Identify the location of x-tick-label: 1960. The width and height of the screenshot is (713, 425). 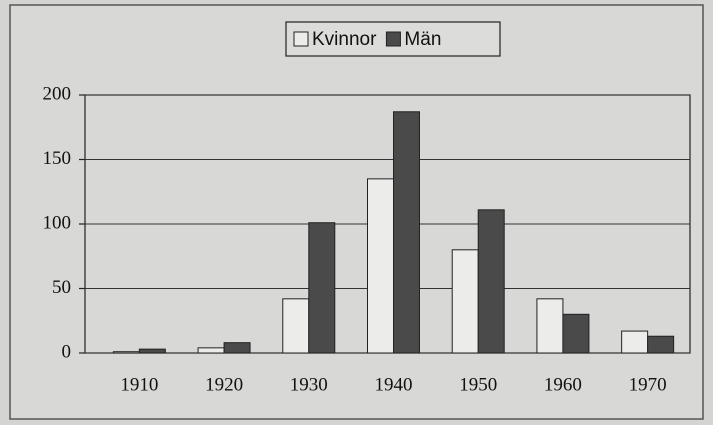
(563, 384).